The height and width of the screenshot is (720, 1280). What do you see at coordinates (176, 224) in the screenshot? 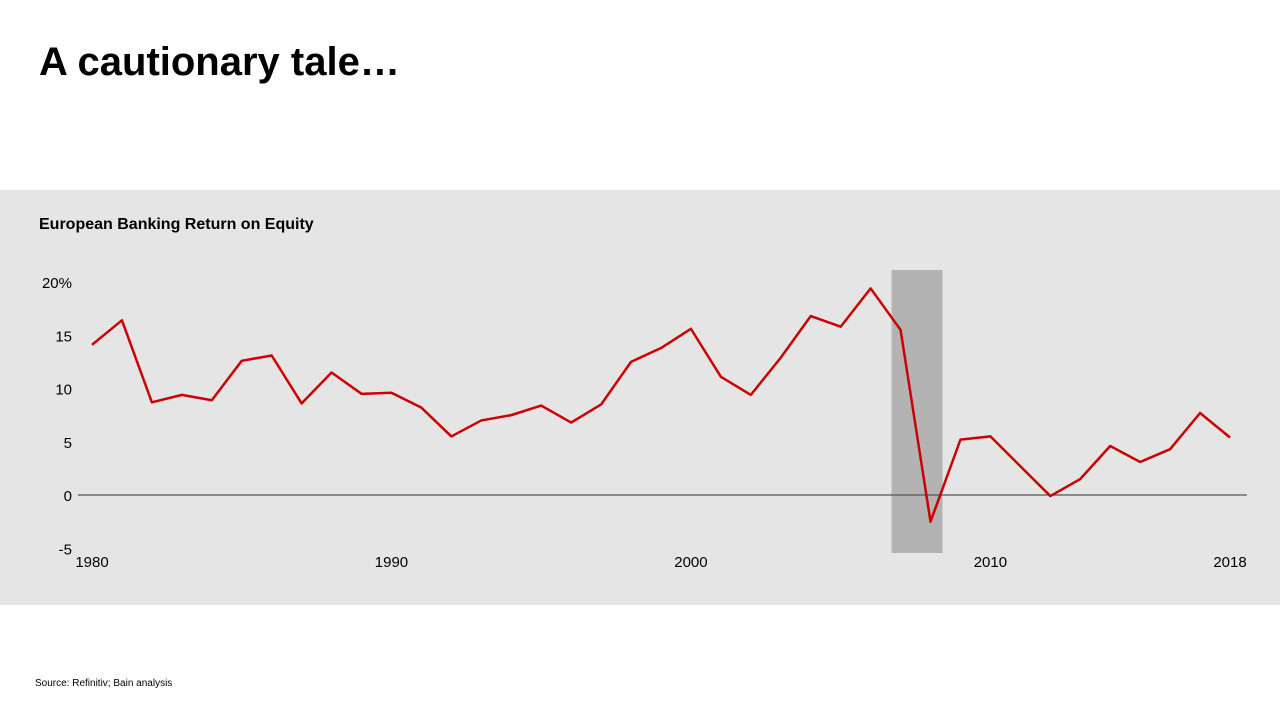
I see `chart-title: European Banking Return on Equity` at bounding box center [176, 224].